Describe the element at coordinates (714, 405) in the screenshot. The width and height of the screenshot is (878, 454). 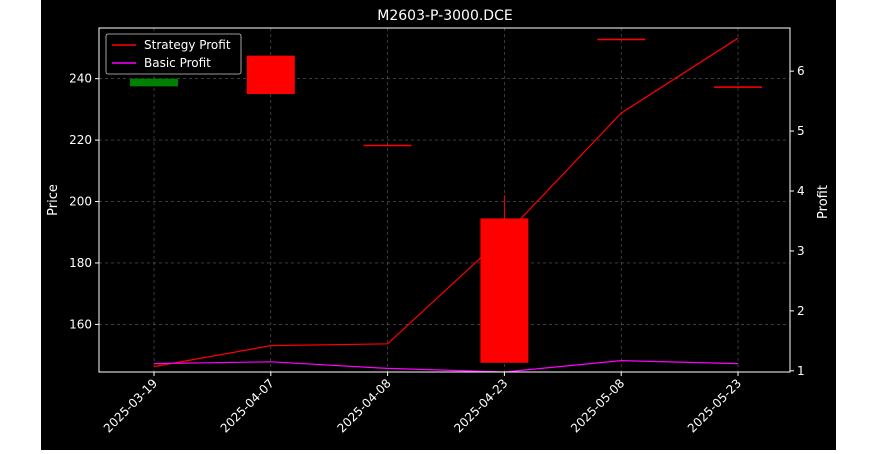
I see `x-tick-label: 2025-05-23` at that location.